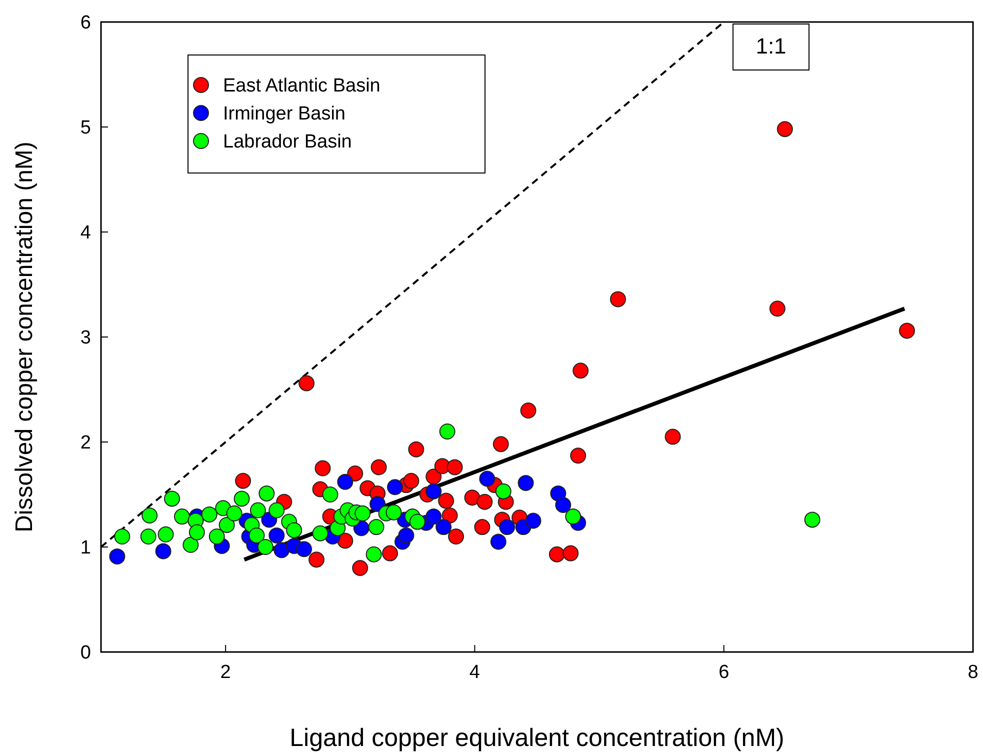 The width and height of the screenshot is (983, 756). What do you see at coordinates (86, 233) in the screenshot?
I see `y-tick-label: 4` at bounding box center [86, 233].